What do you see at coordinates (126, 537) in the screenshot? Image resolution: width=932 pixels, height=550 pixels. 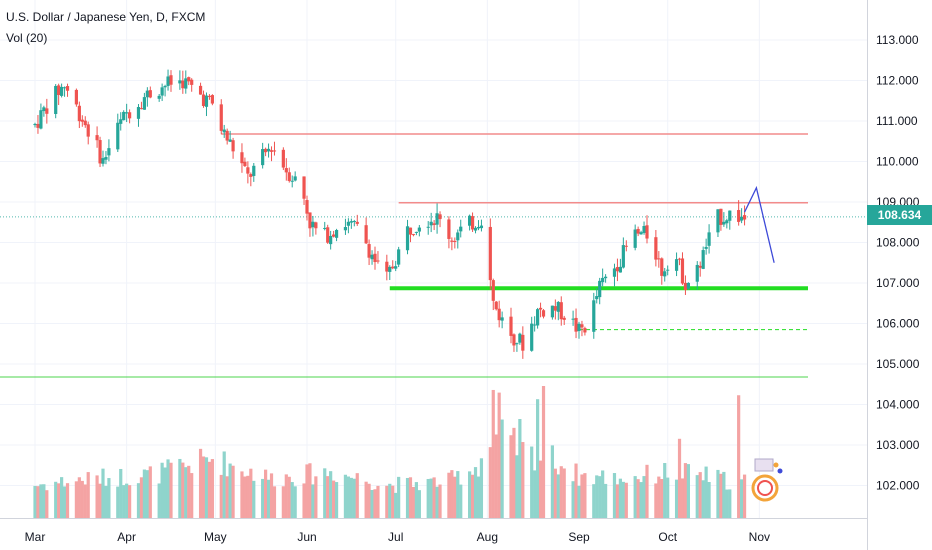 I see `x-tick-label-1: Apr` at bounding box center [126, 537].